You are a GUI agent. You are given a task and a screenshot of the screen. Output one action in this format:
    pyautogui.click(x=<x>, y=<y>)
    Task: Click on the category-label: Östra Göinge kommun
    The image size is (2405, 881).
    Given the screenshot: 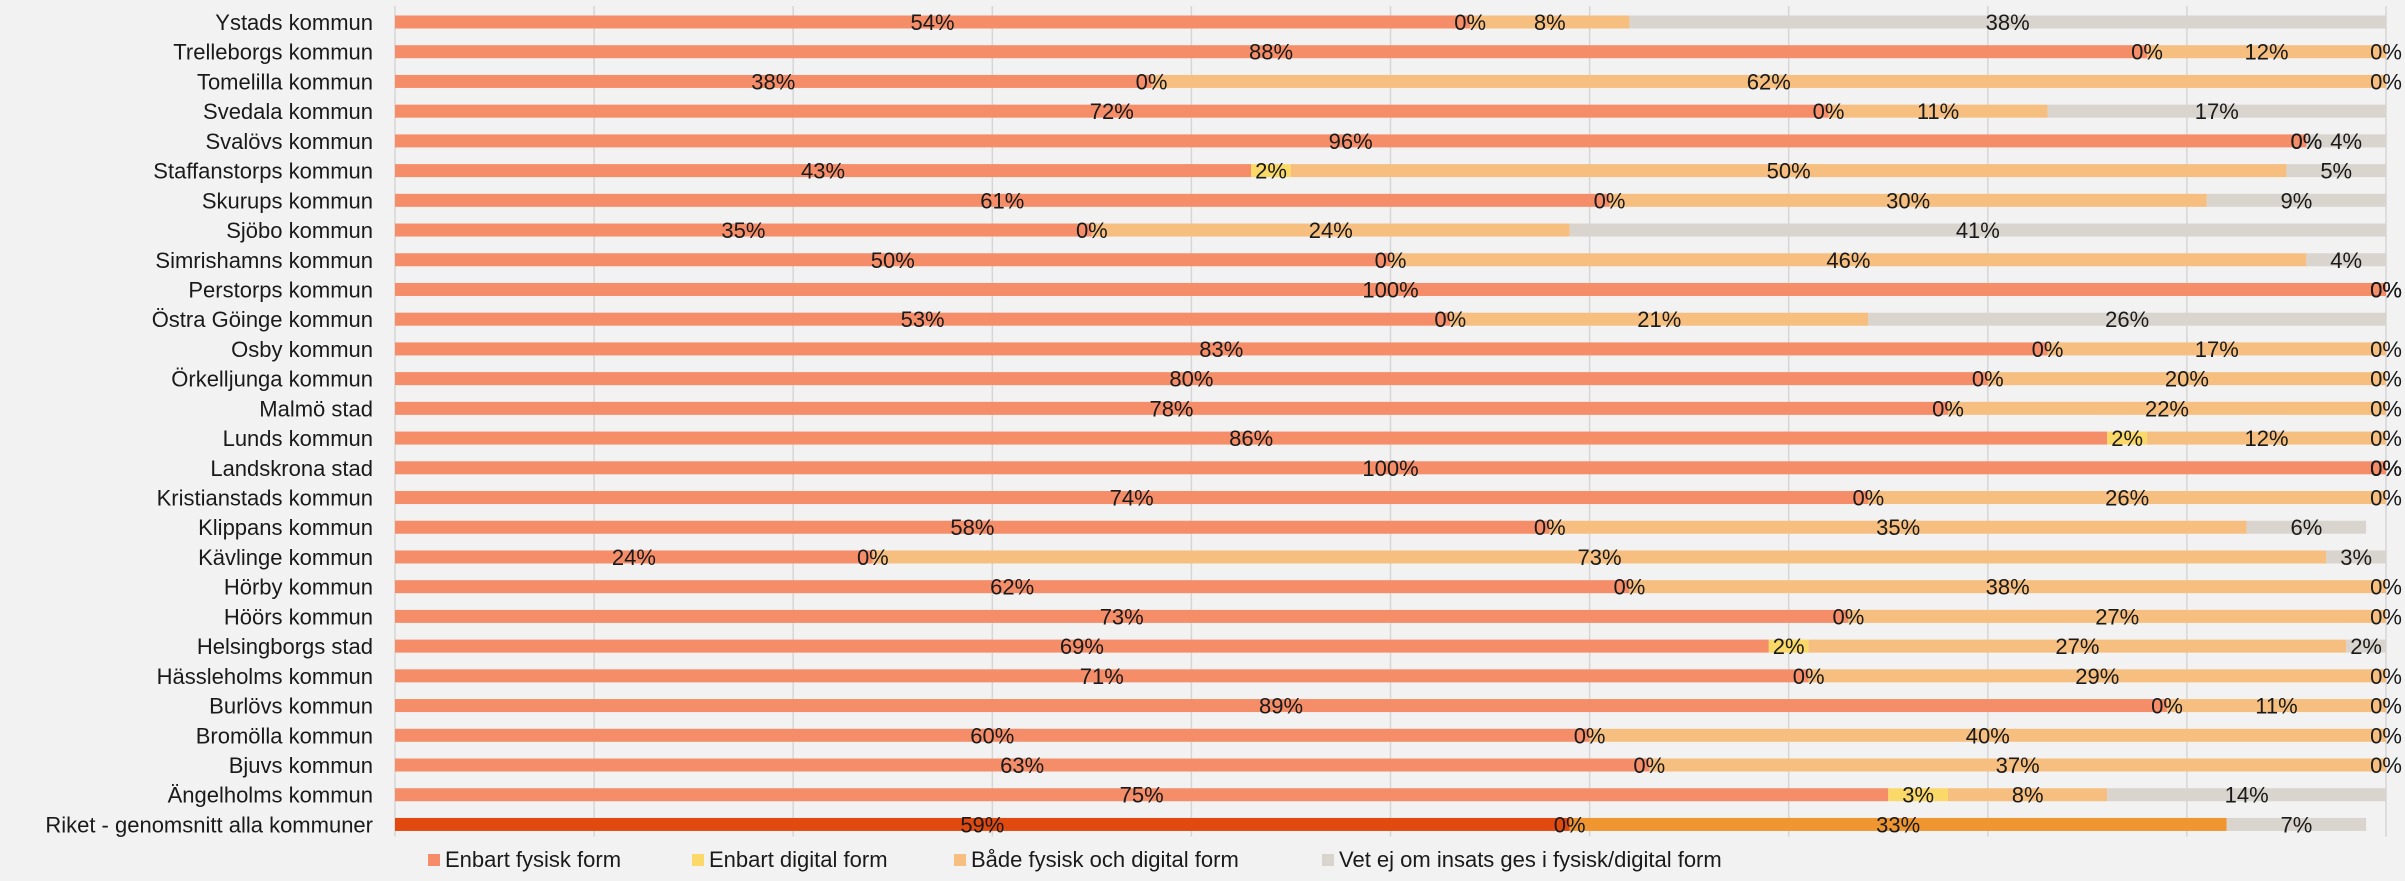 What is the action you would take?
    pyautogui.click(x=262, y=319)
    